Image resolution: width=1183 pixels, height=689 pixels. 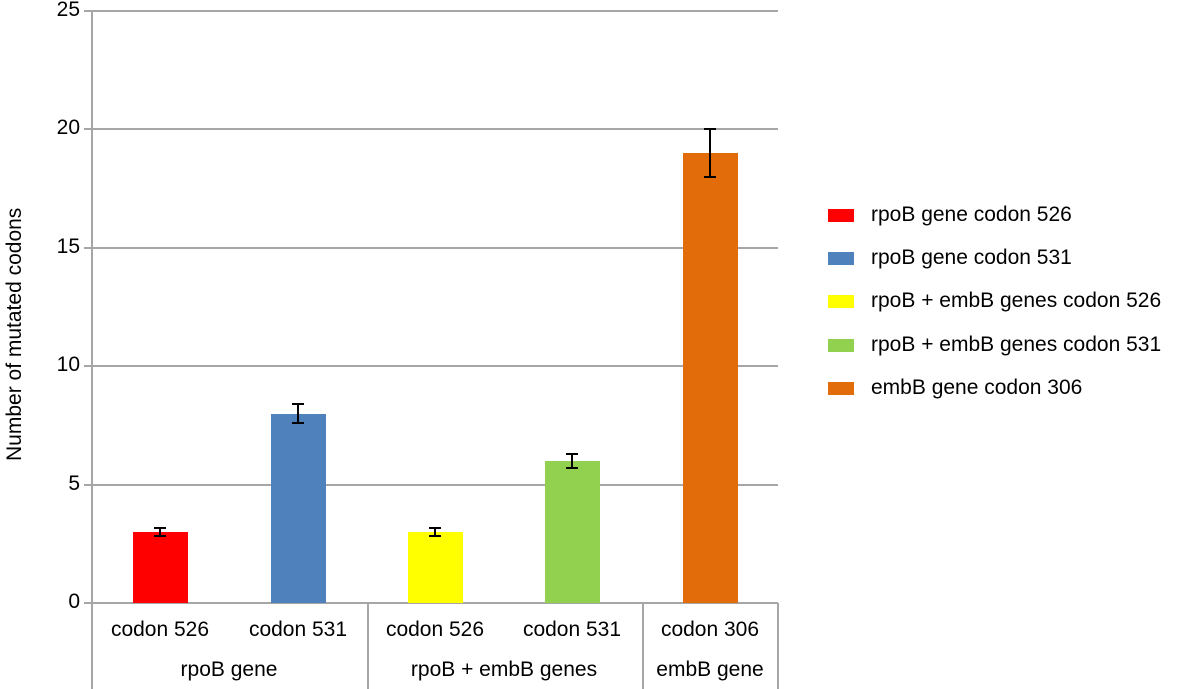 I want to click on legend-label: rpoB gene codon 531, so click(x=971, y=257).